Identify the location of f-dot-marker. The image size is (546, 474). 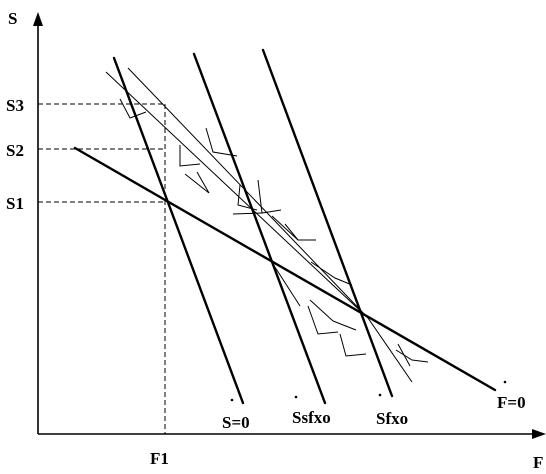
(505, 382).